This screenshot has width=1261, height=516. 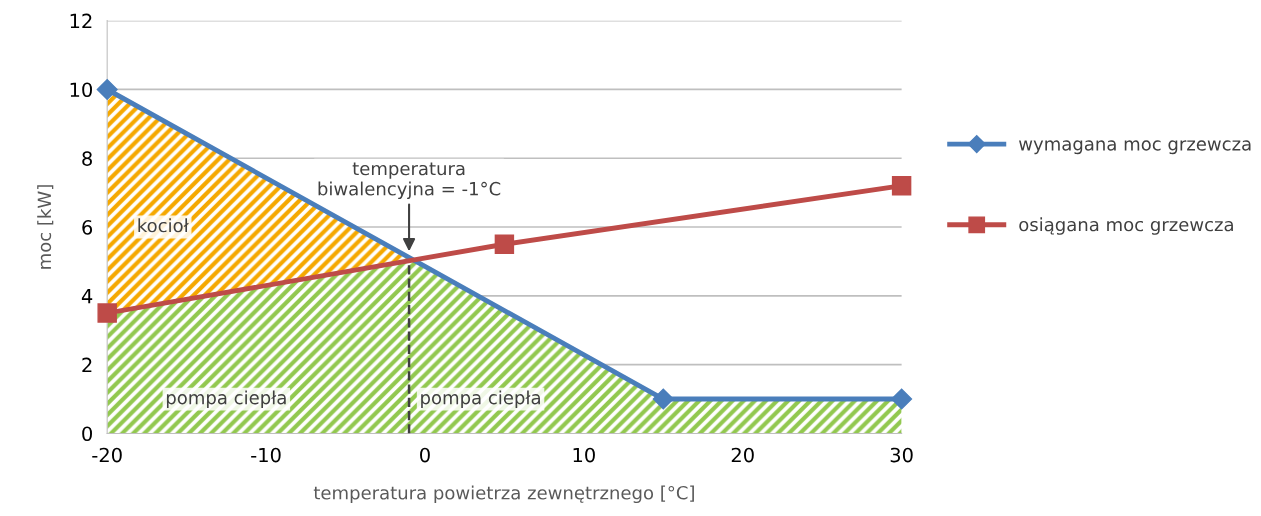 What do you see at coordinates (1126, 226) in the screenshot?
I see `legend-label: osiągana moc grzewcza` at bounding box center [1126, 226].